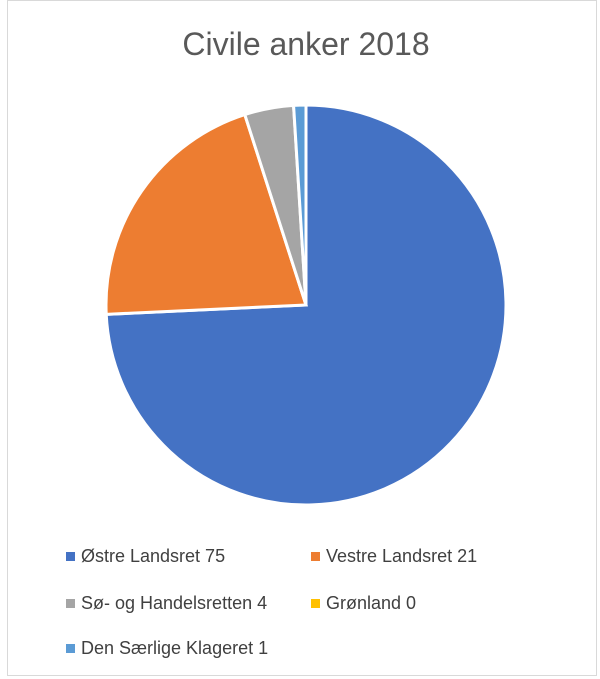 The image size is (600, 679). Describe the element at coordinates (206, 214) in the screenshot. I see `pie-slice-vestre-landsret` at that location.